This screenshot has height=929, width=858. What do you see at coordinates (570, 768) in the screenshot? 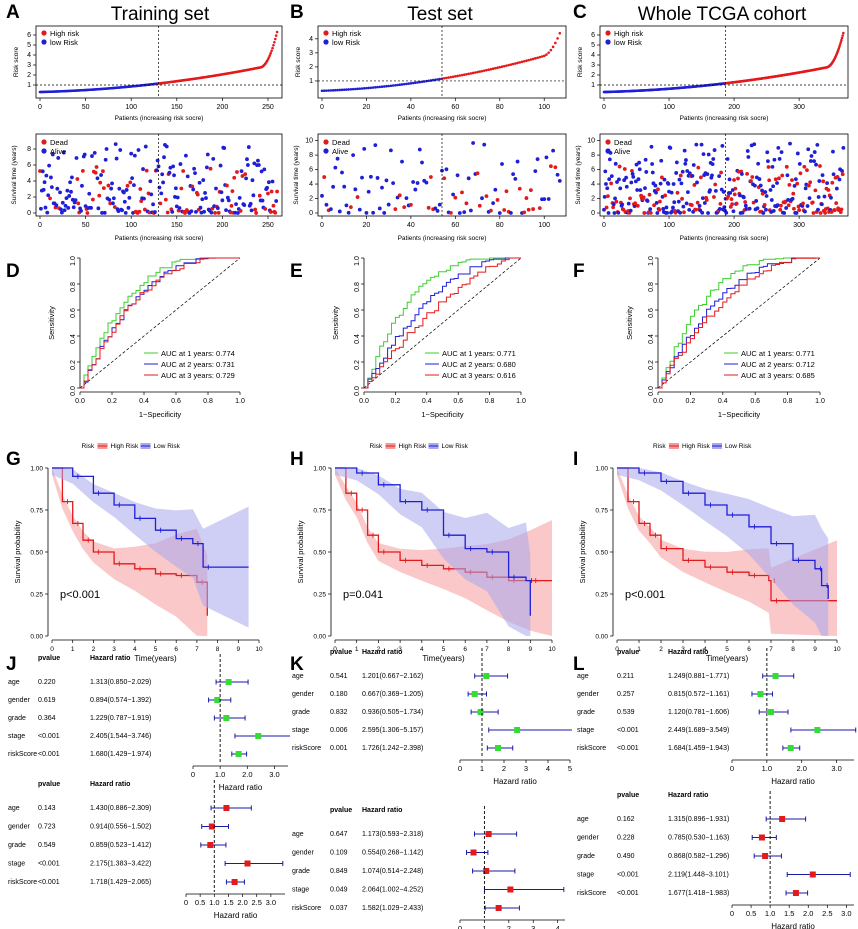
I see `x-tick-label: 5` at bounding box center [570, 768].